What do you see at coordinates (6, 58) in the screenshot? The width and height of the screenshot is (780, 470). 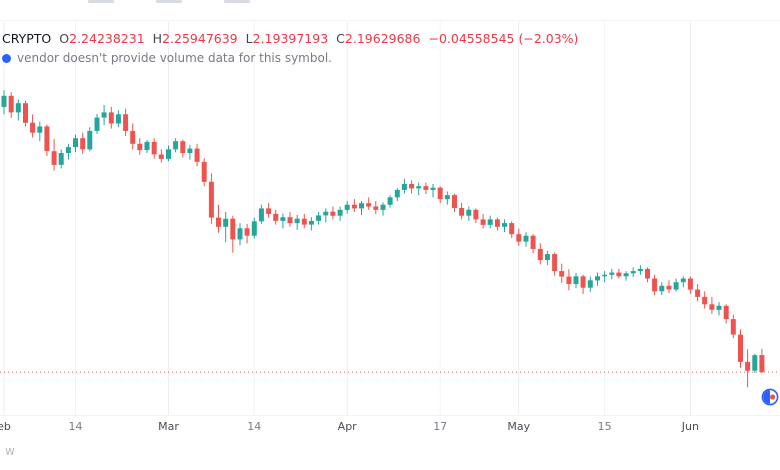 I see `info-icon` at bounding box center [6, 58].